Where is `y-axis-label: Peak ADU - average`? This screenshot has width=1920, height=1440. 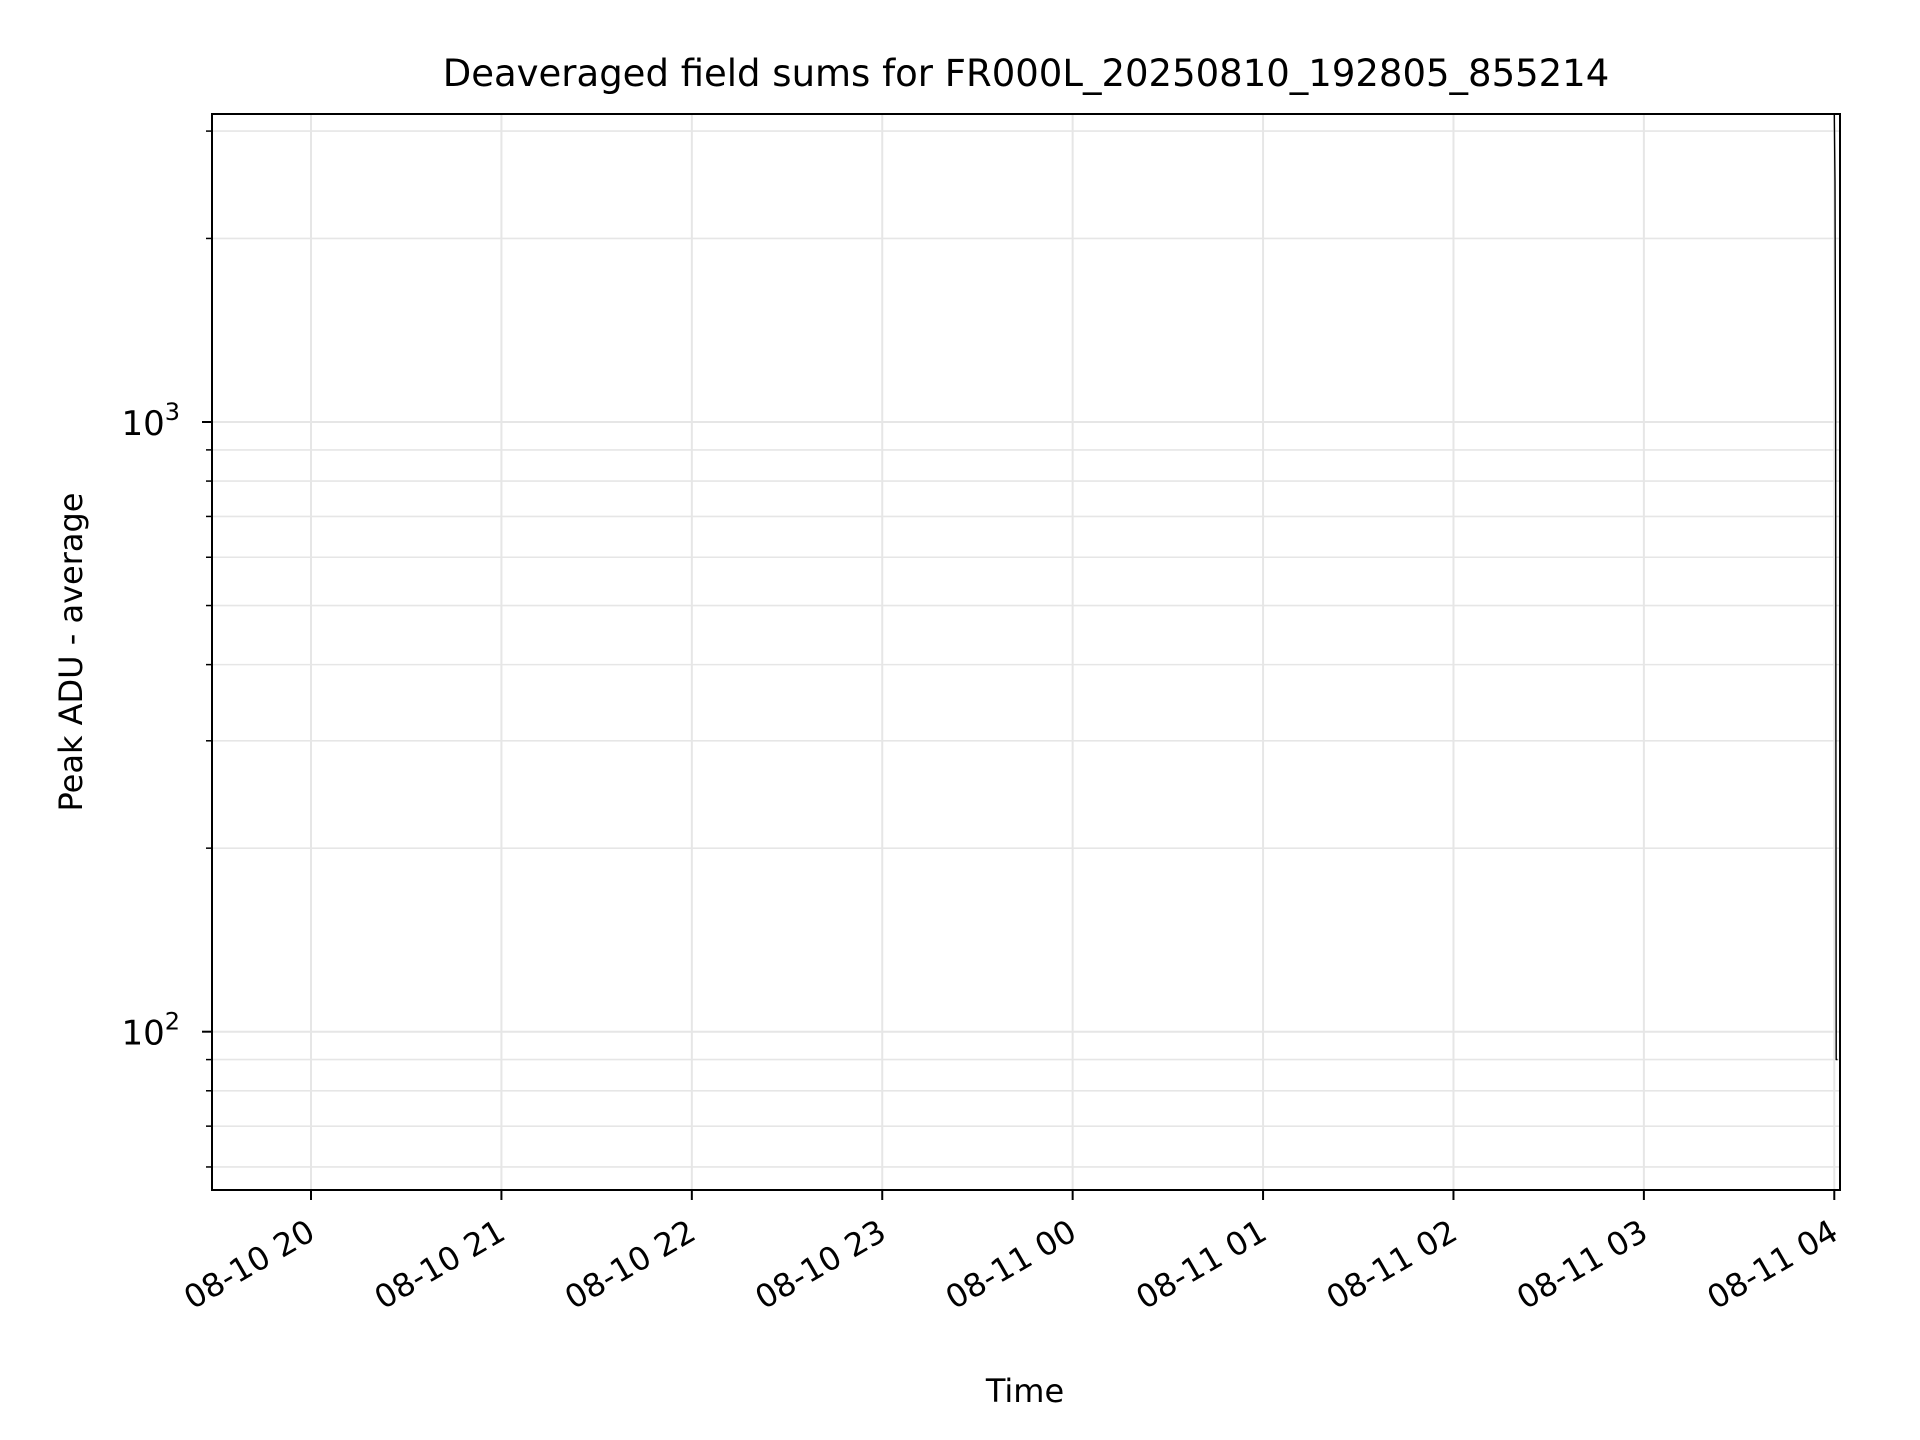
y-axis-label: Peak ADU - average is located at coordinates (71, 652).